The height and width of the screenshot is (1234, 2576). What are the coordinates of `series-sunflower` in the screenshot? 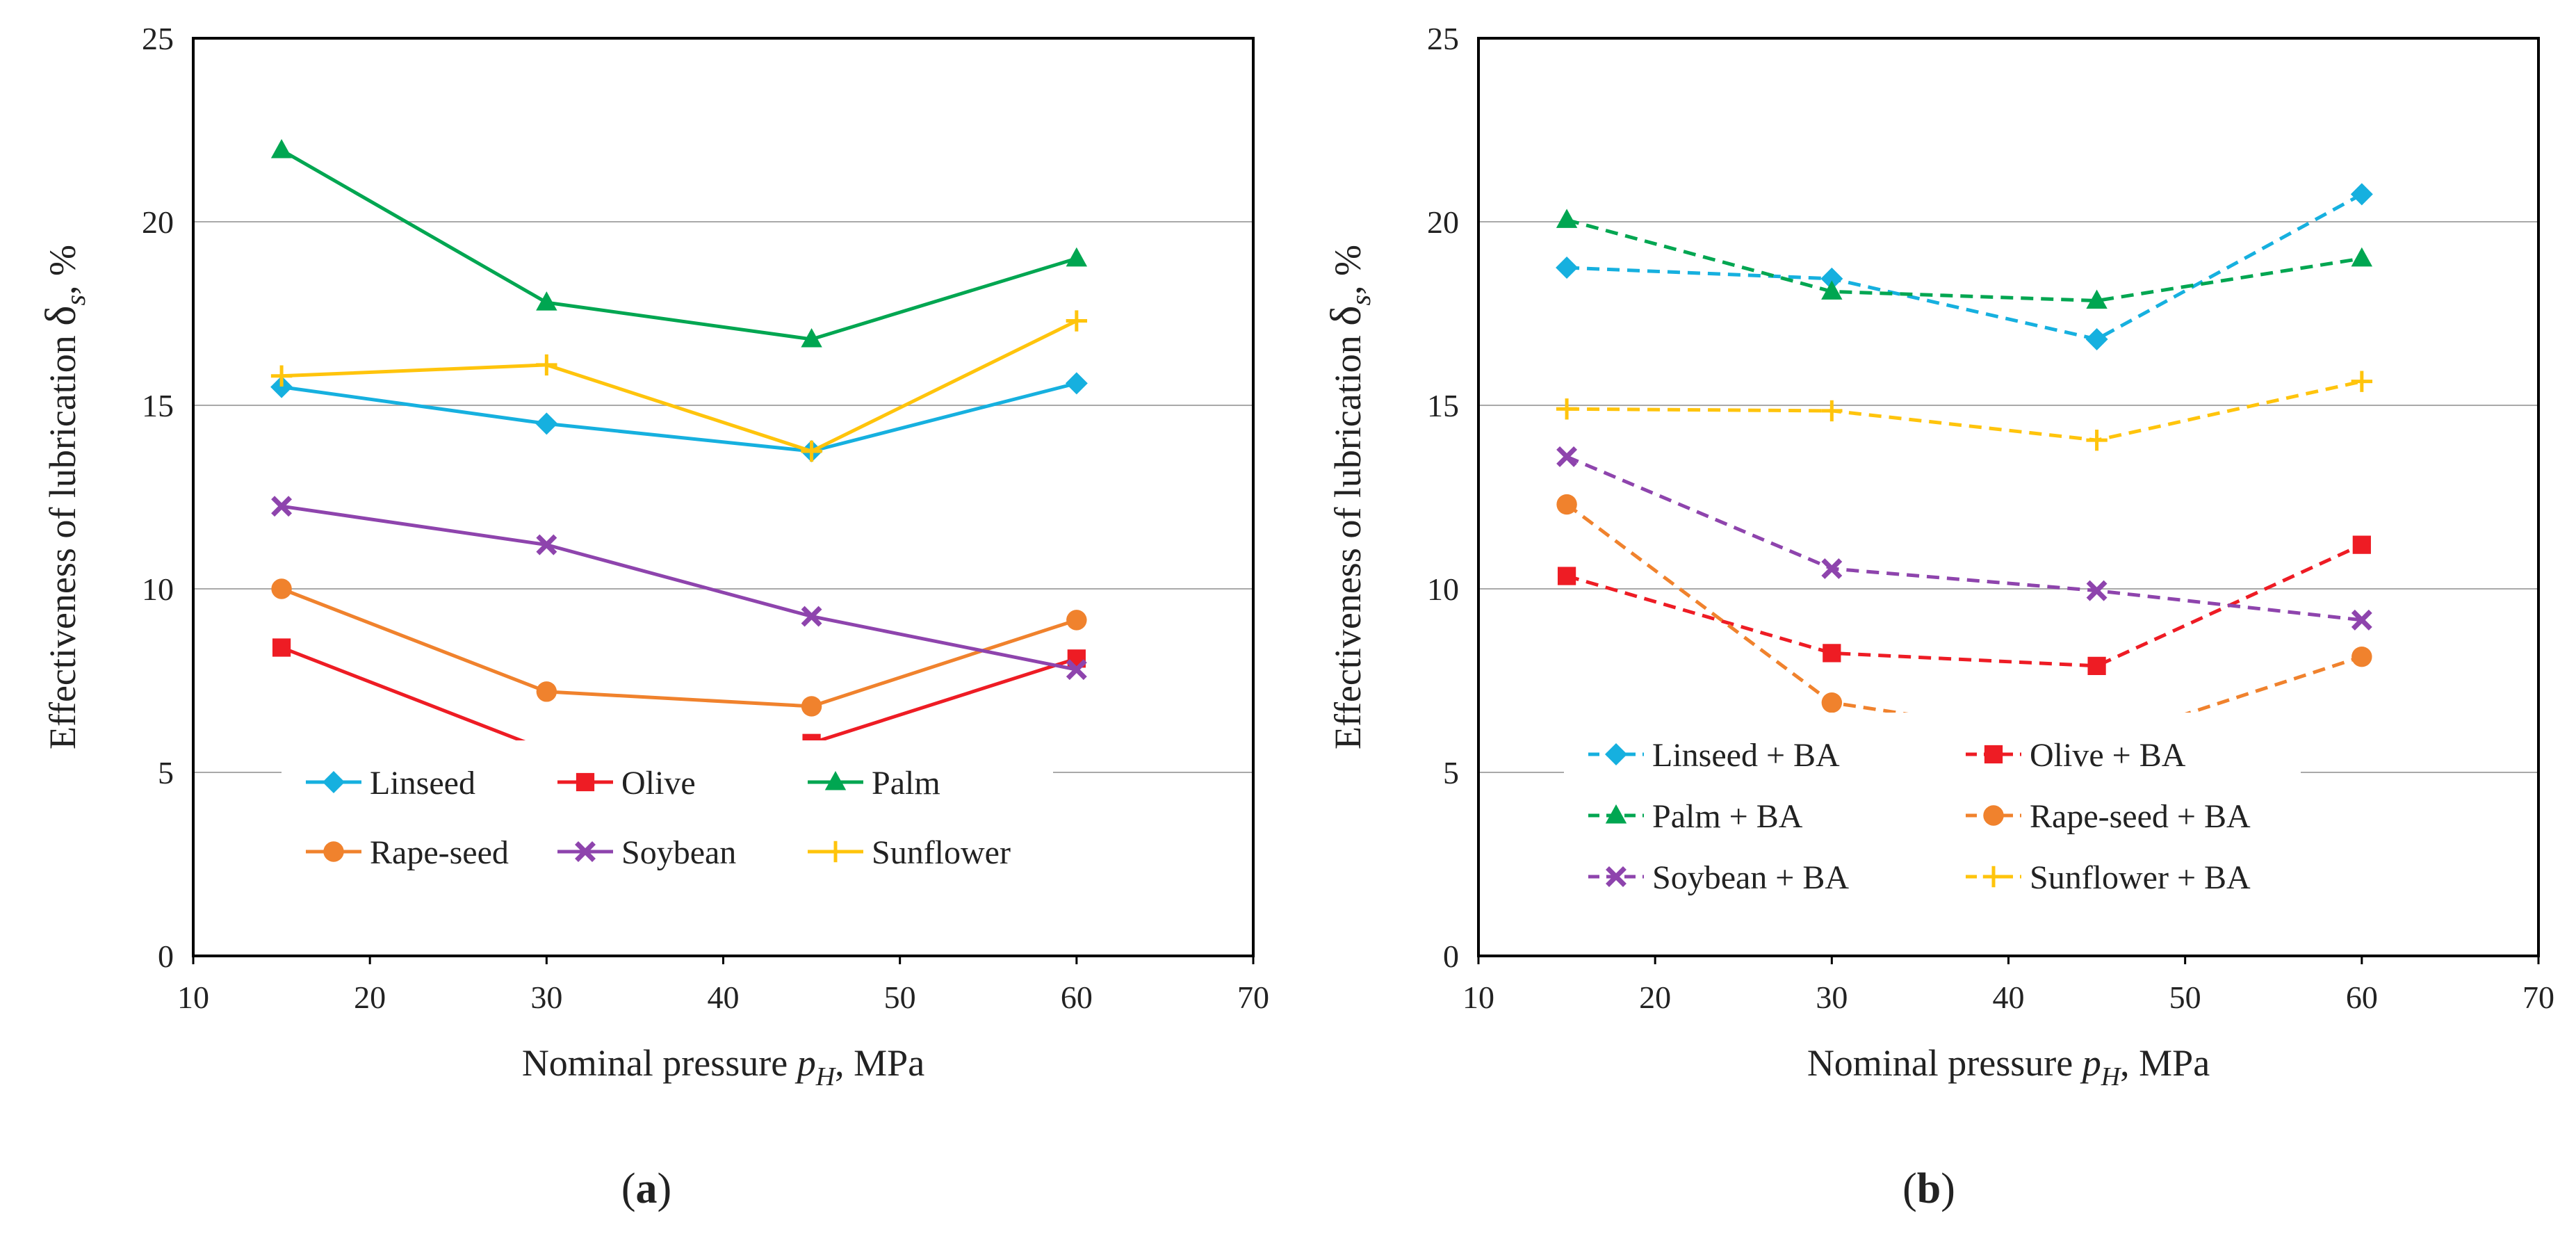 It's located at (679, 386).